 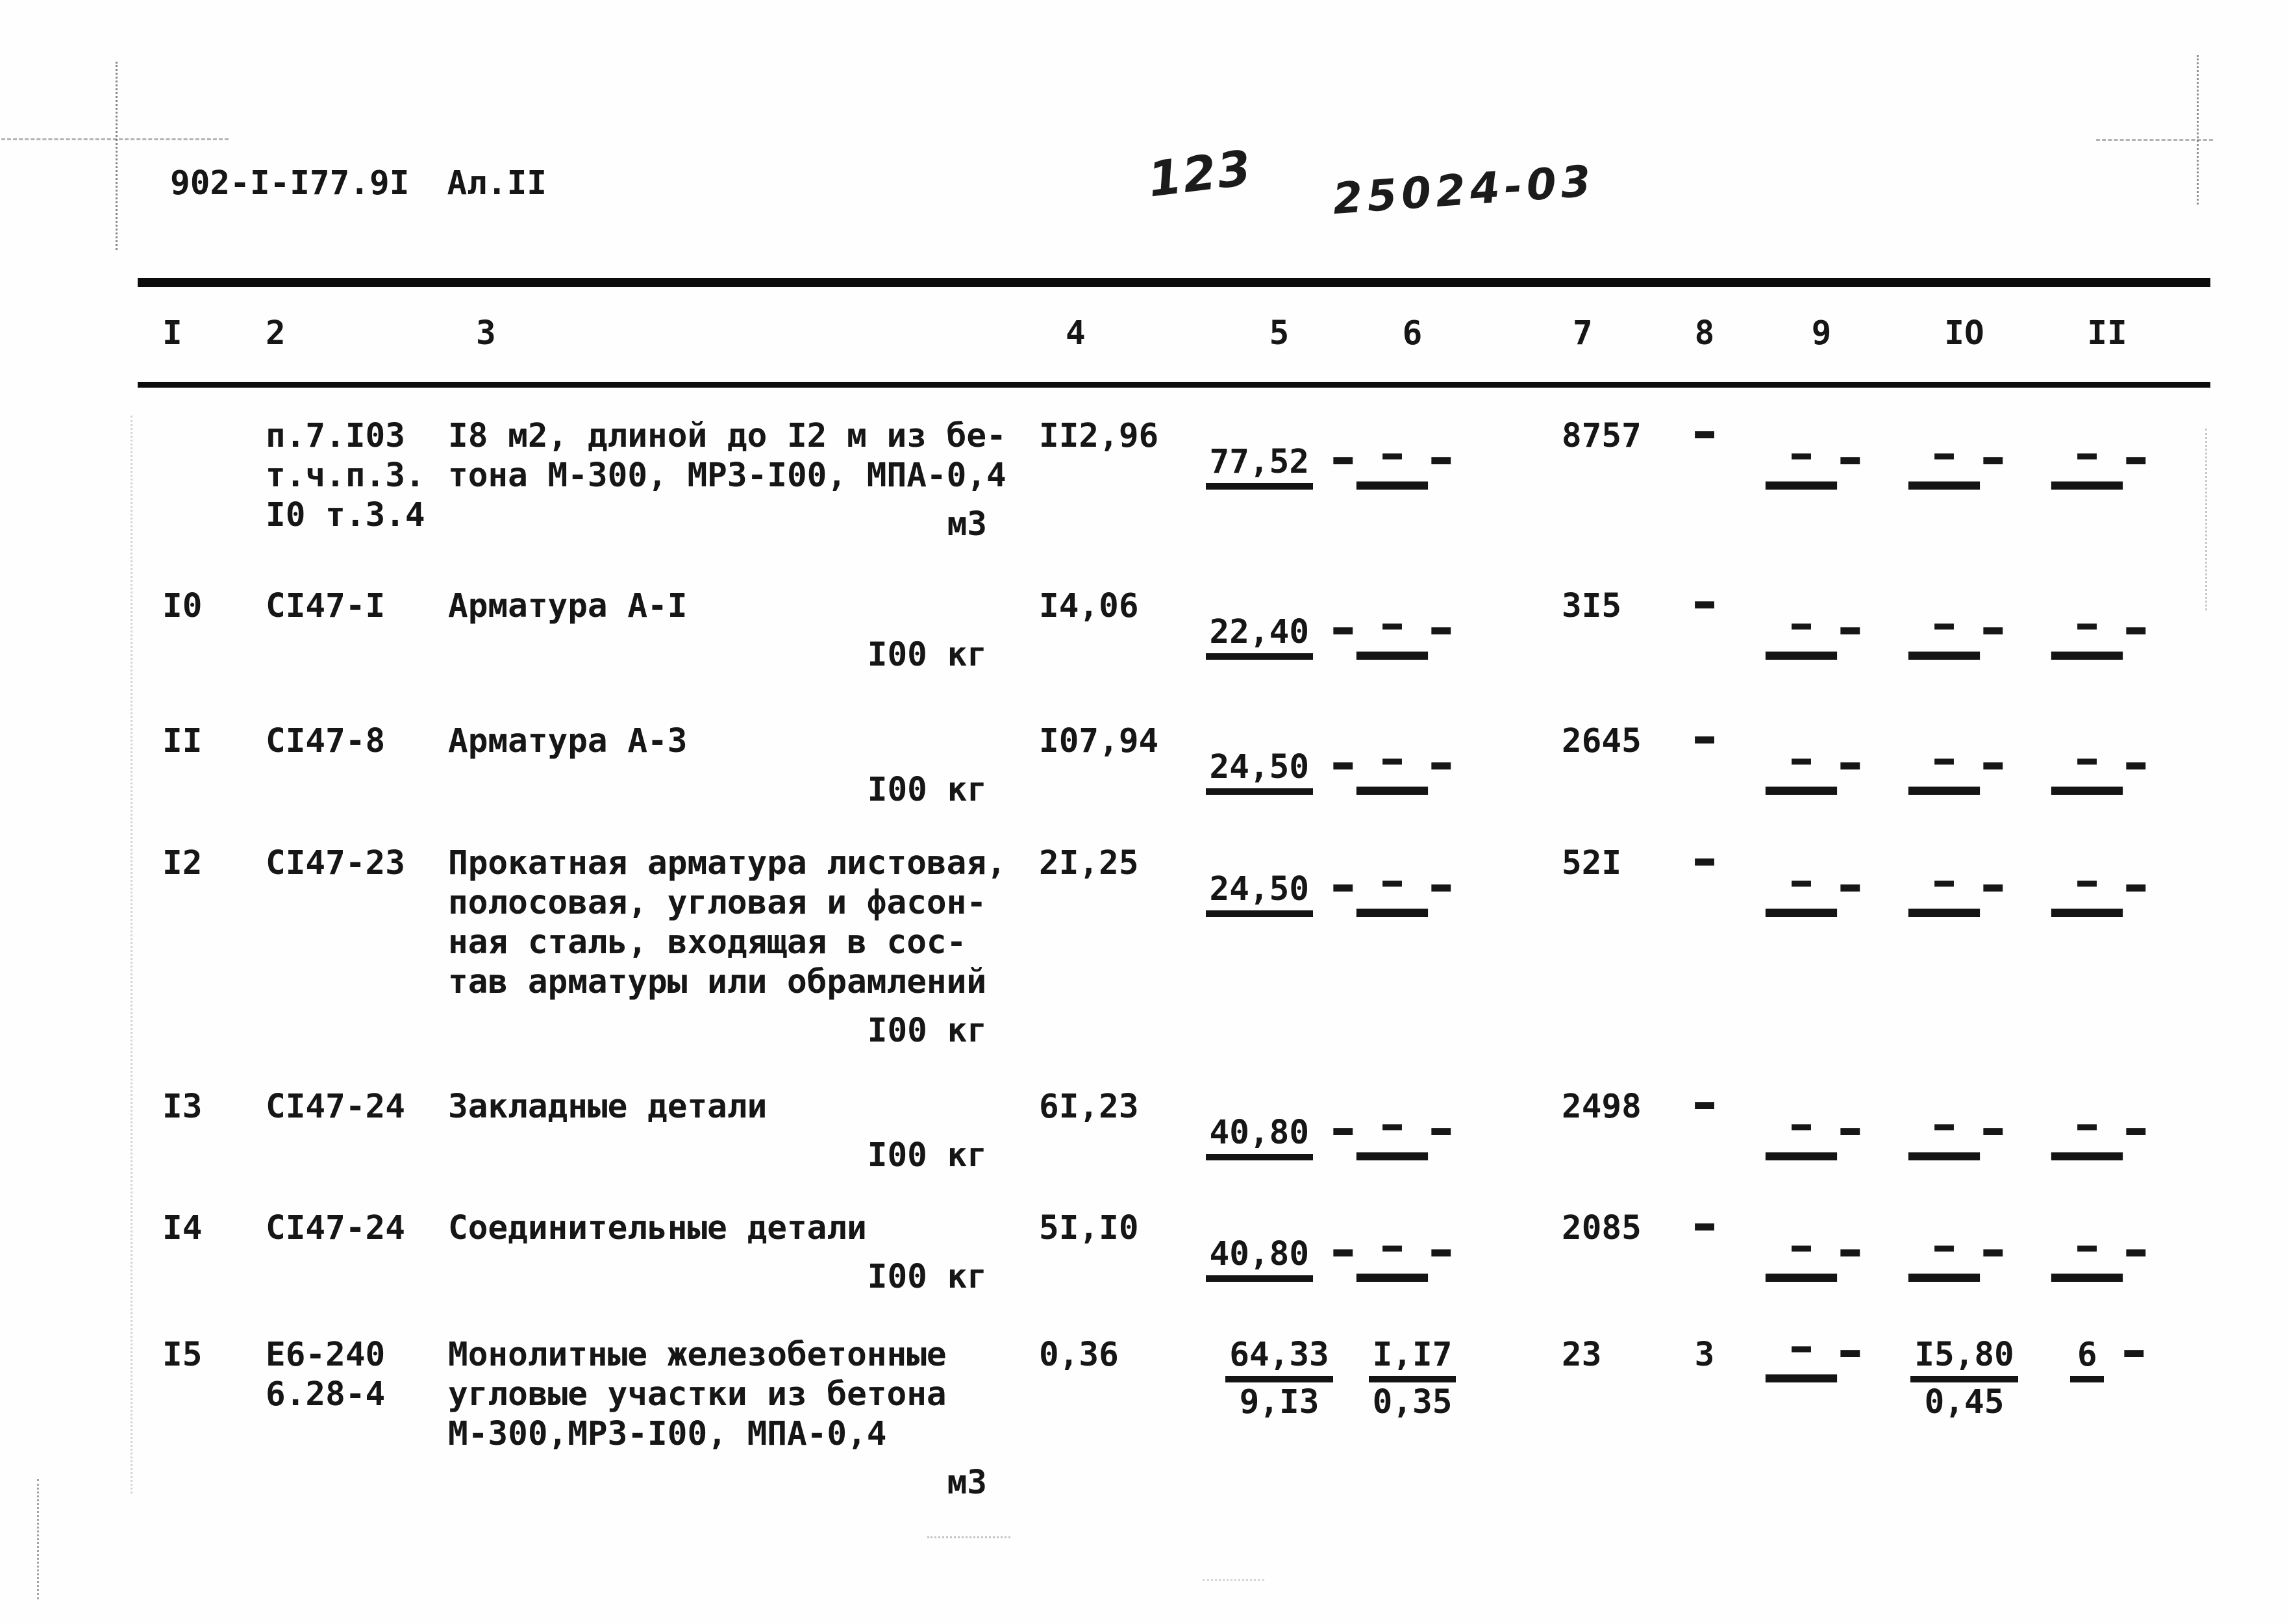 I want to click on desc-line: Прокатная арматура листовая,, so click(x=727, y=863).